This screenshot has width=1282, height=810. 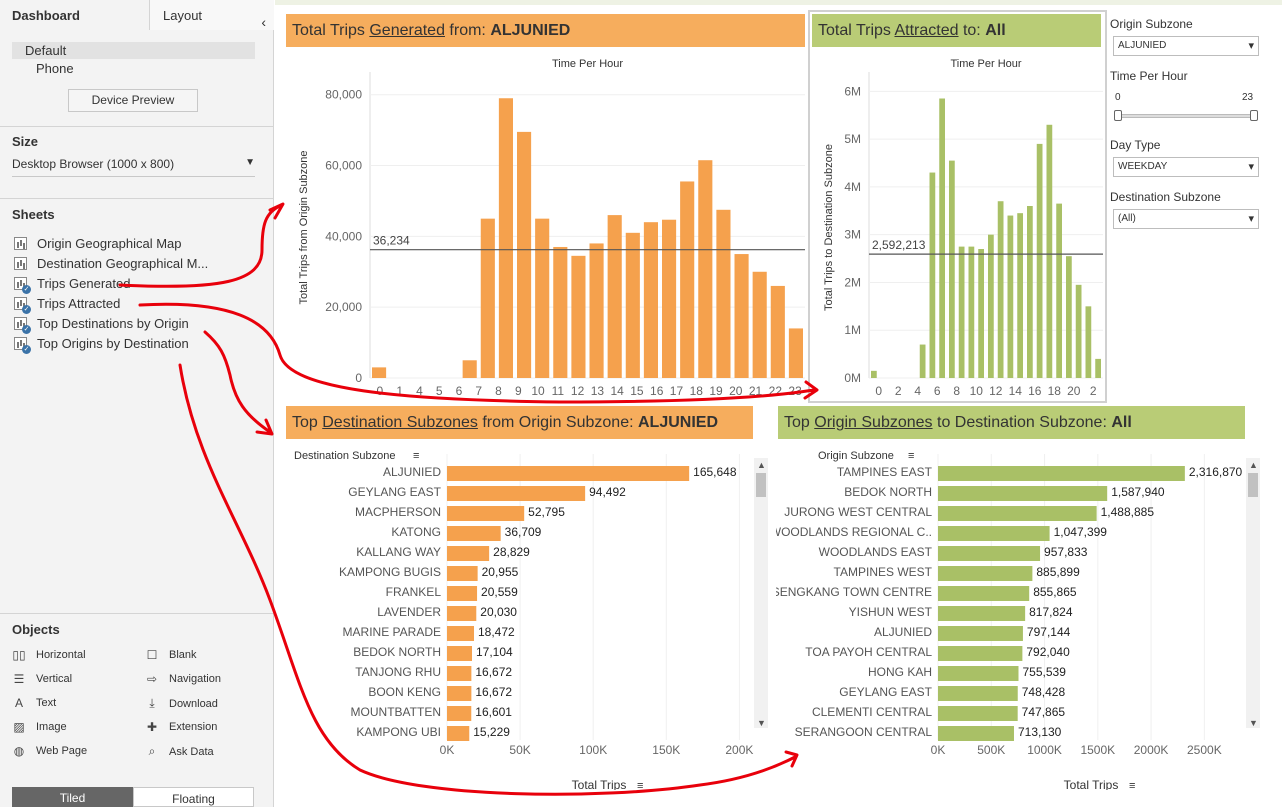 What do you see at coordinates (263, 22) in the screenshot?
I see `collapse-pane-icon: ‹` at bounding box center [263, 22].